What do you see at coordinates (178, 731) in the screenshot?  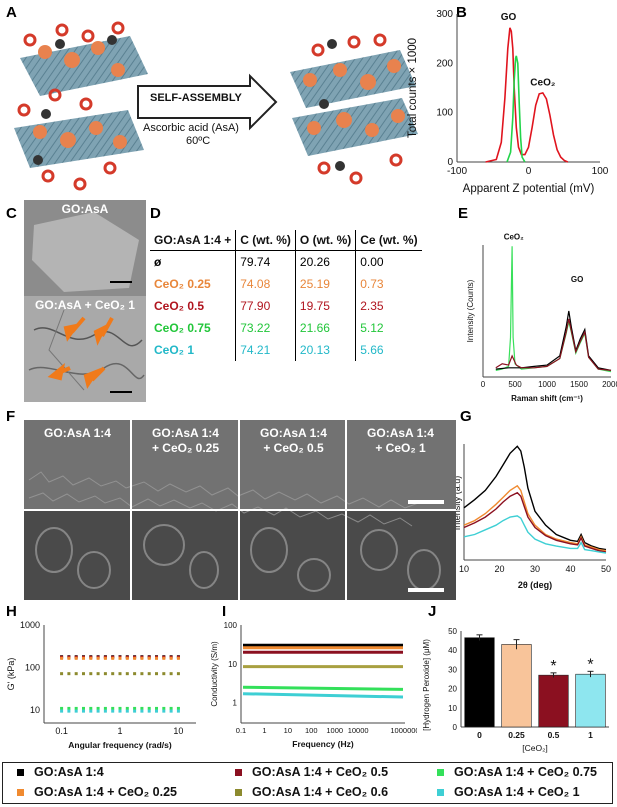 I see `x-tick-label: 10` at bounding box center [178, 731].